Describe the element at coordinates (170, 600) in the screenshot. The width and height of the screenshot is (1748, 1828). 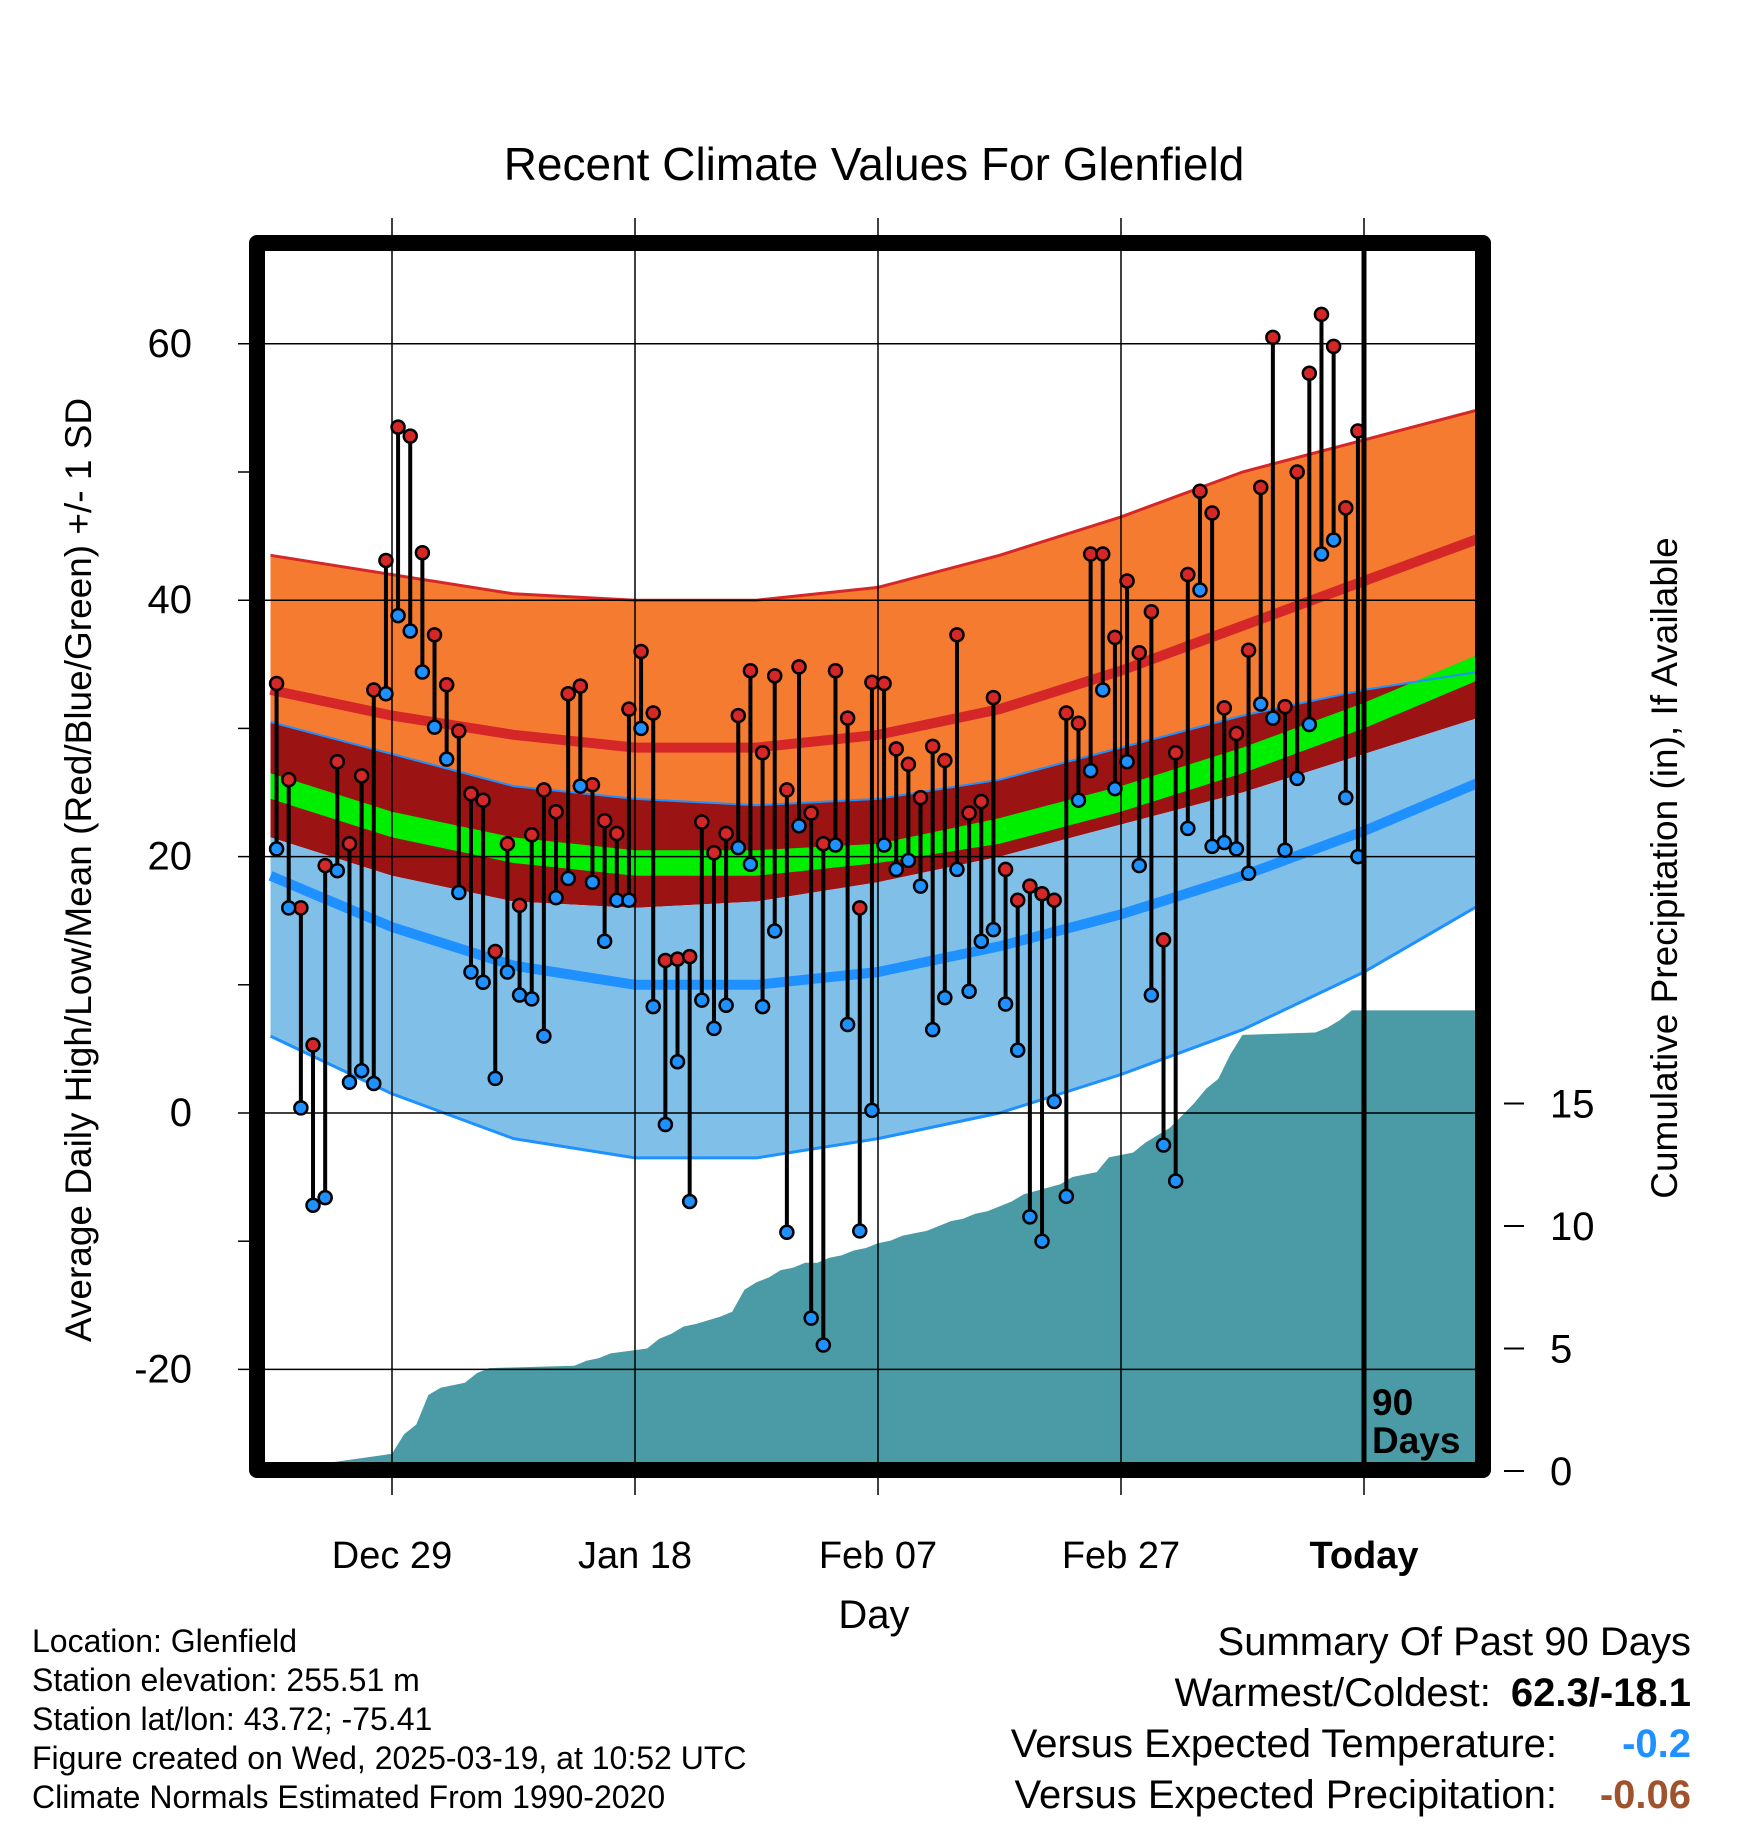
I see `y-tick-label: 40` at that location.